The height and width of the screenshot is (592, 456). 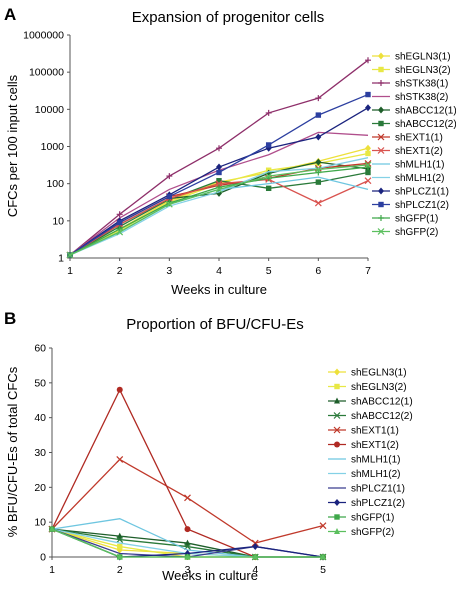 What do you see at coordinates (408, 165) in the screenshot?
I see `legend-item: shMLH1(1)` at bounding box center [408, 165].